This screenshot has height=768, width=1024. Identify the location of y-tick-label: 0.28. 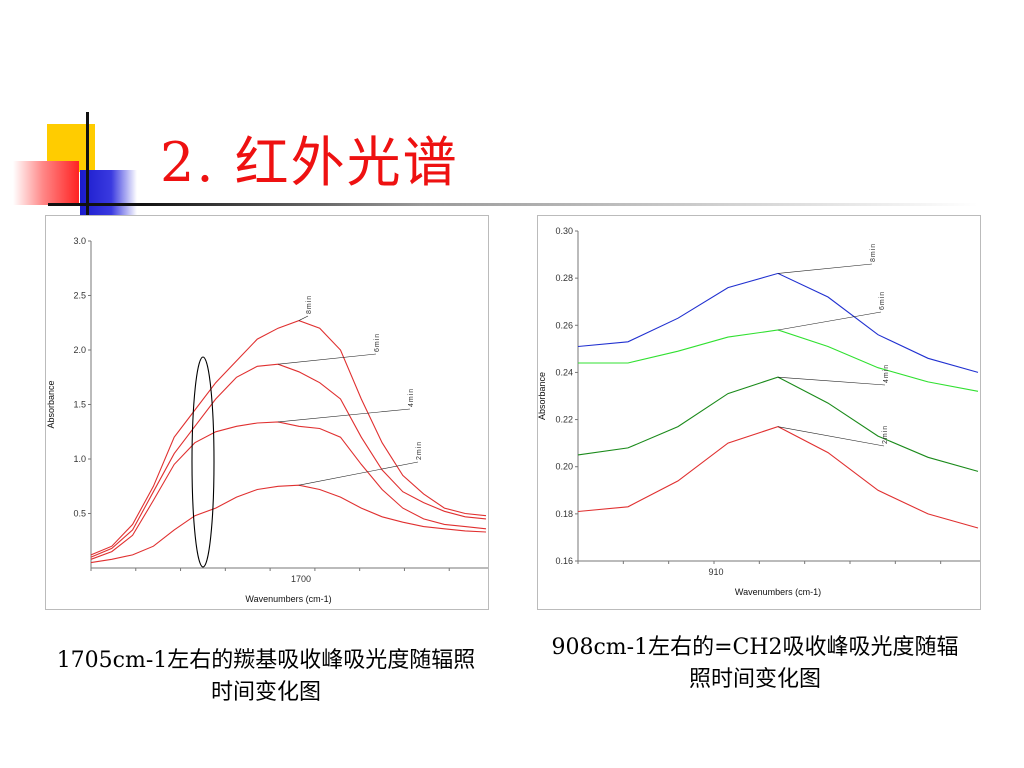
(564, 278).